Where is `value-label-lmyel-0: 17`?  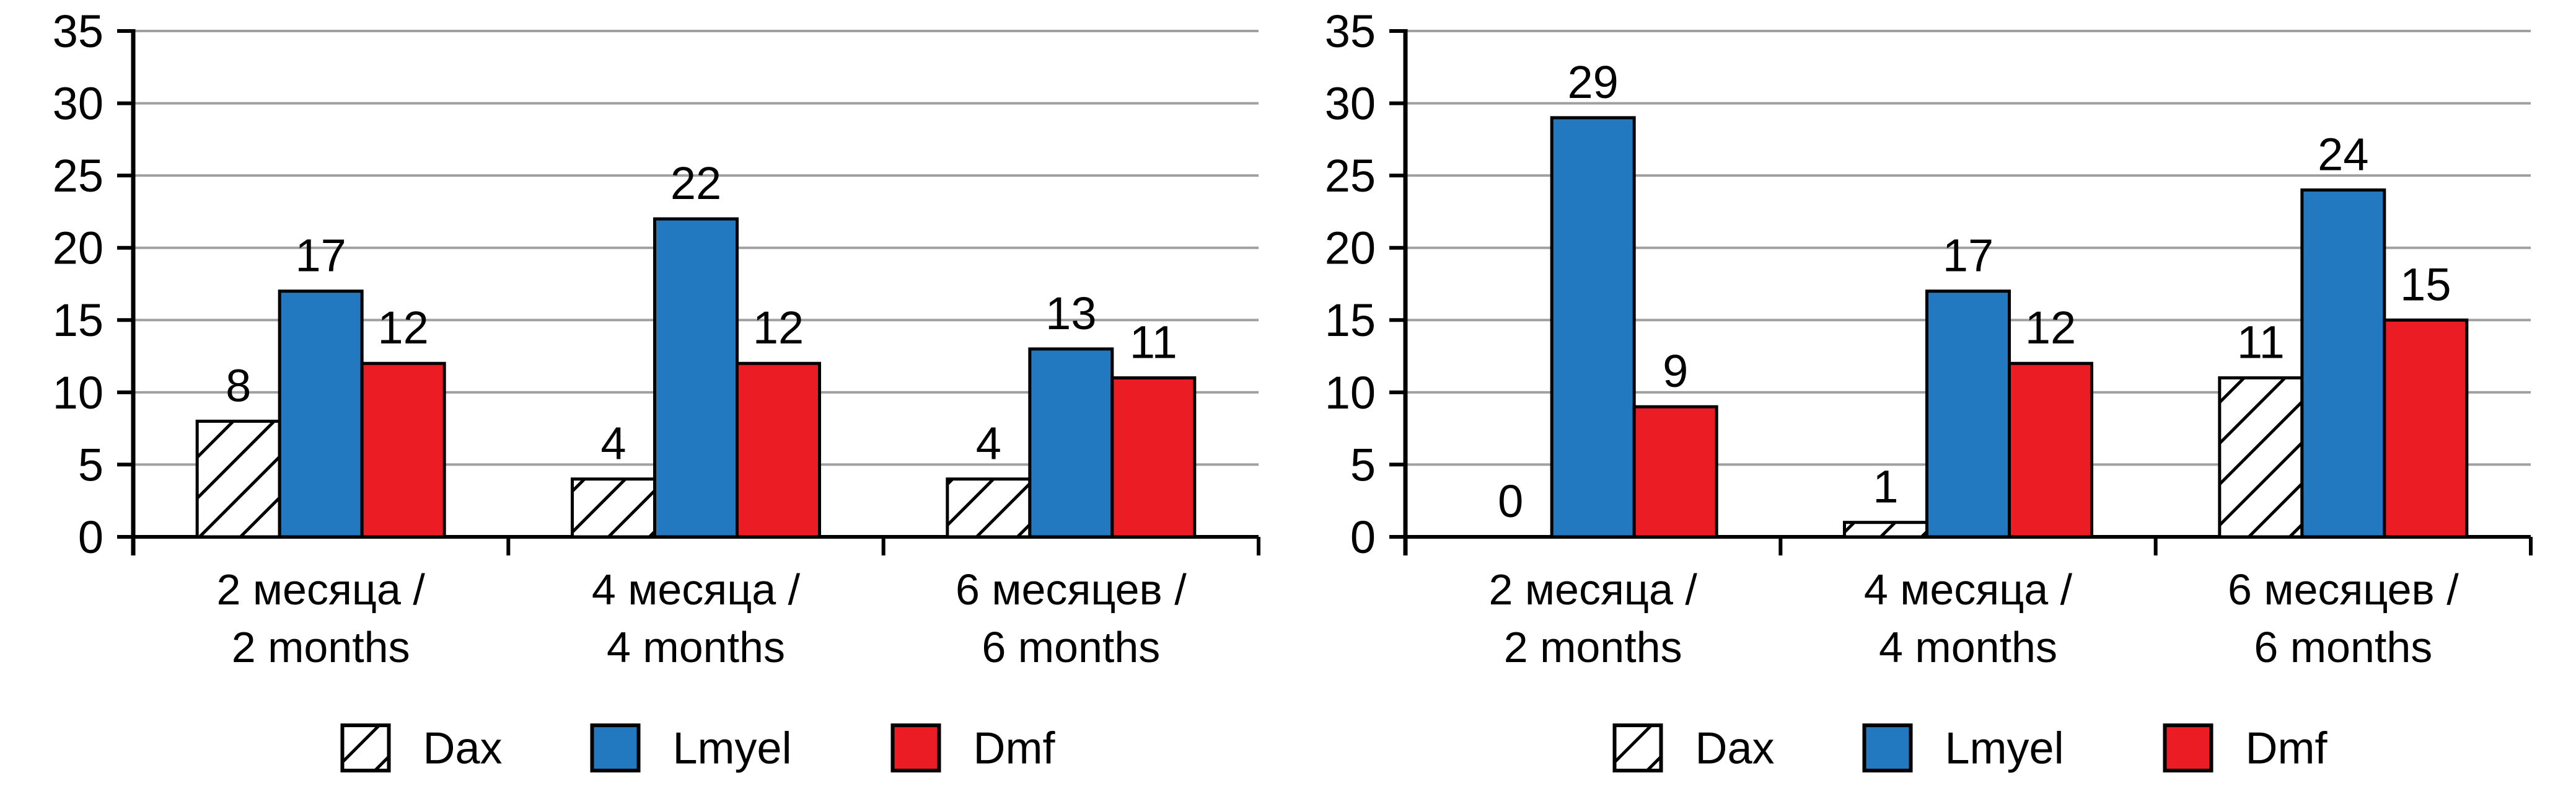
value-label-lmyel-0: 17 is located at coordinates (321, 255).